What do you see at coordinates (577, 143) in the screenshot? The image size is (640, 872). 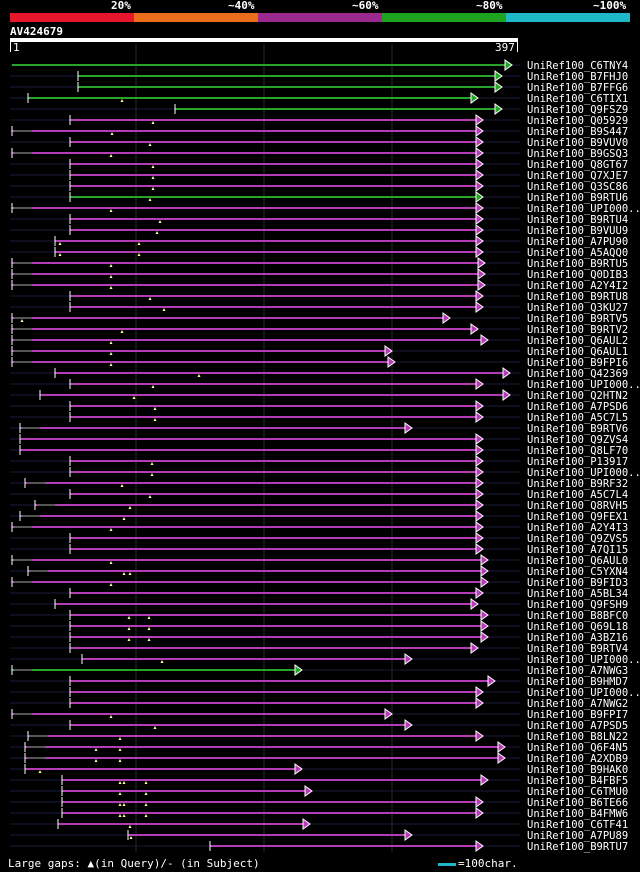 I see `hit-link: UniRef100_B9VUV0` at bounding box center [577, 143].